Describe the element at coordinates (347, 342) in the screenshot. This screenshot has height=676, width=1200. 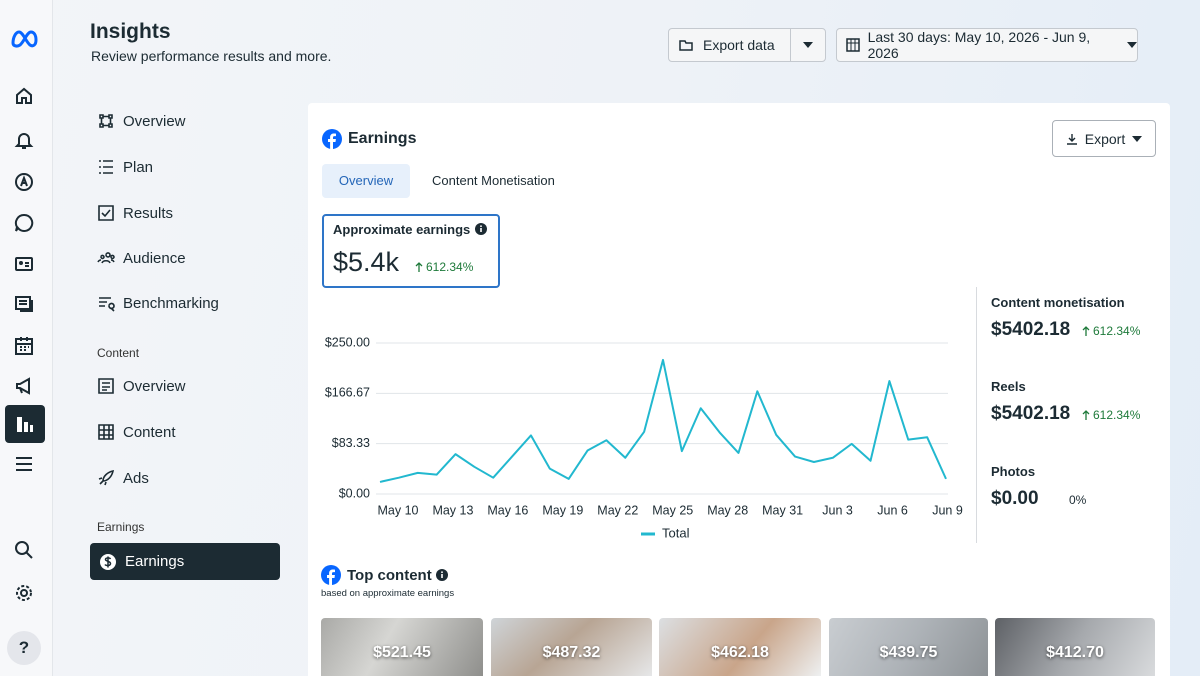
I see `y-tick-label: $250.00` at that location.